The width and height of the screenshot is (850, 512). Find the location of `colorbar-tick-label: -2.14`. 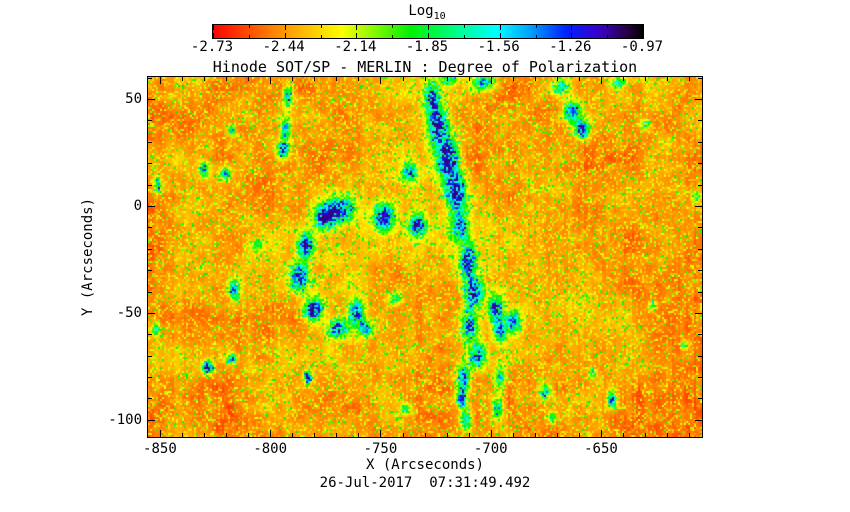

colorbar-tick-label: -2.14 is located at coordinates (355, 47).